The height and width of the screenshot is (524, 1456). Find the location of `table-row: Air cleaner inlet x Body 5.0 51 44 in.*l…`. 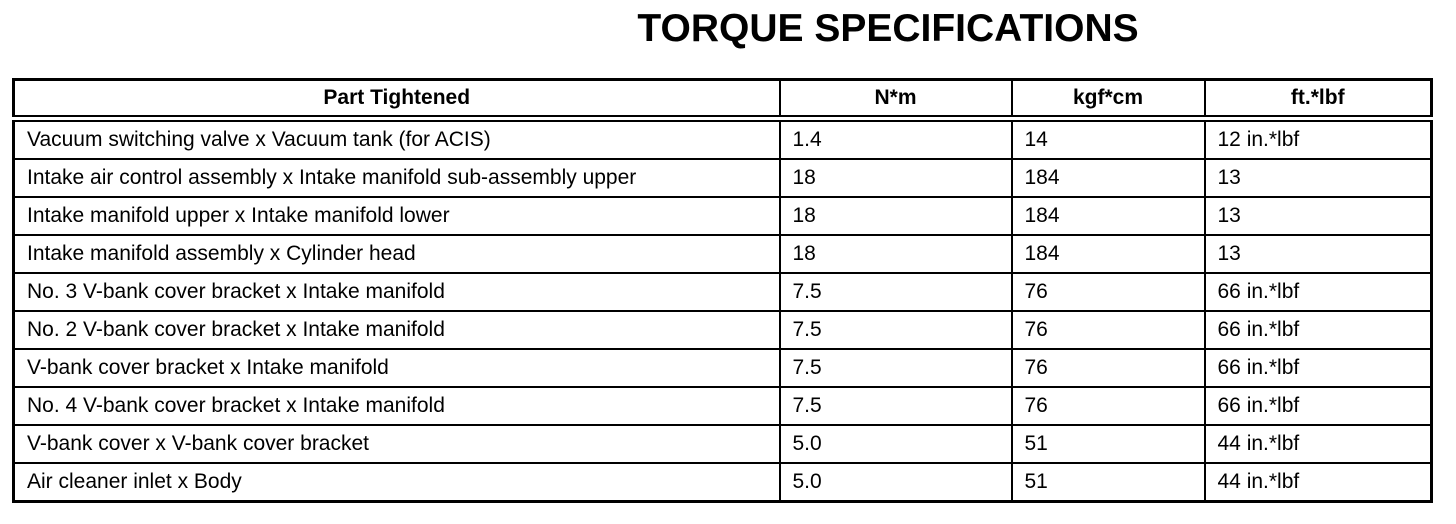

table-row: Air cleaner inlet x Body 5.0 51 44 in.*l… is located at coordinates (722, 482).